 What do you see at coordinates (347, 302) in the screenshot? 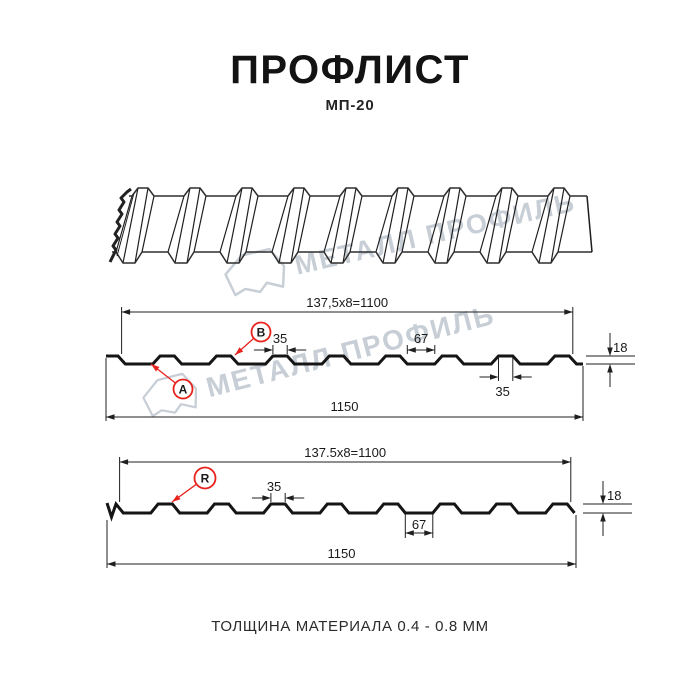
I see `dimension-label: 137,5x8=1100` at bounding box center [347, 302].